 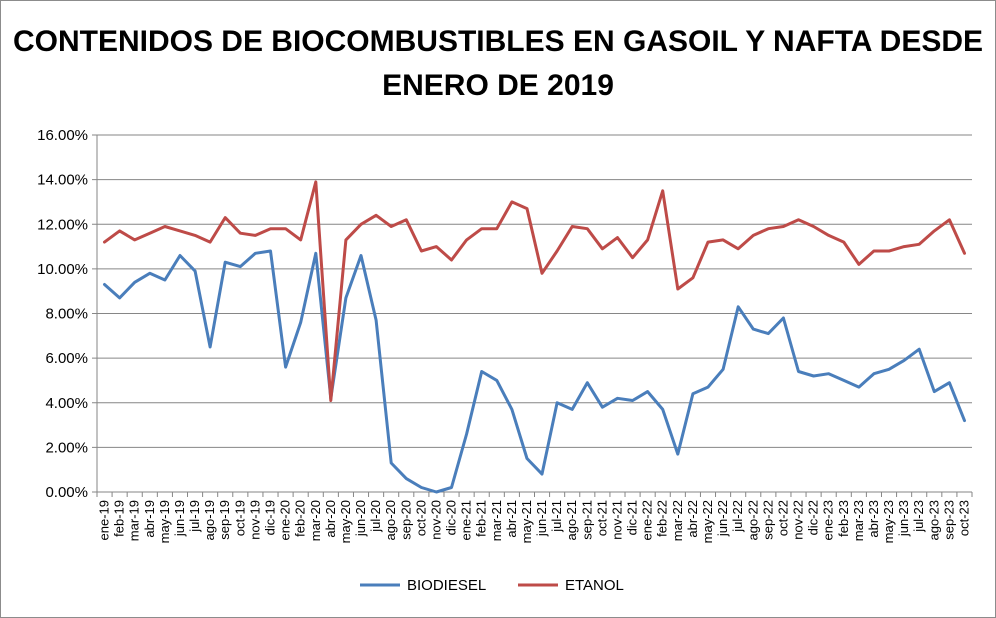 What do you see at coordinates (239, 518) in the screenshot?
I see `x-tick-label: oct-19` at bounding box center [239, 518].